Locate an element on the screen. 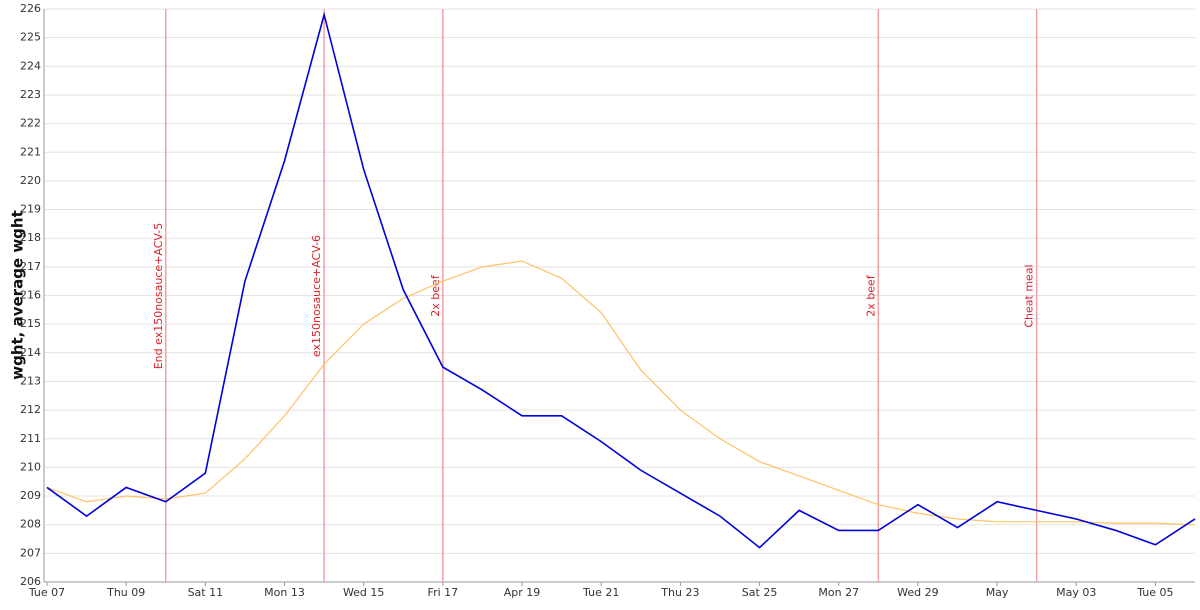 This screenshot has width=1200, height=610. y-tick-label: 211 is located at coordinates (30, 438).